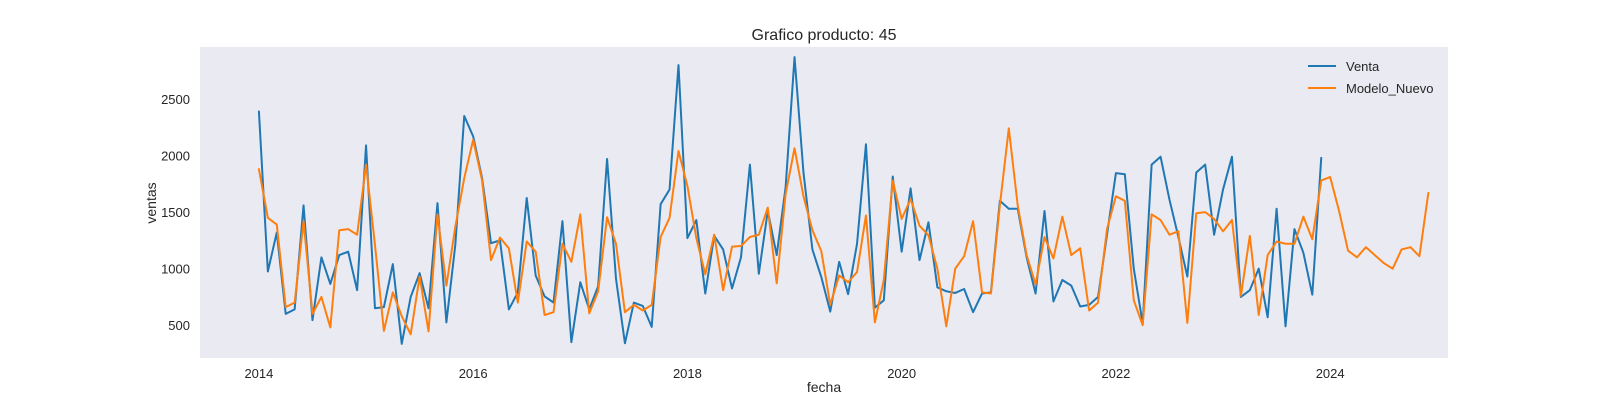  I want to click on y-tick-label: 2000, so click(175, 156).